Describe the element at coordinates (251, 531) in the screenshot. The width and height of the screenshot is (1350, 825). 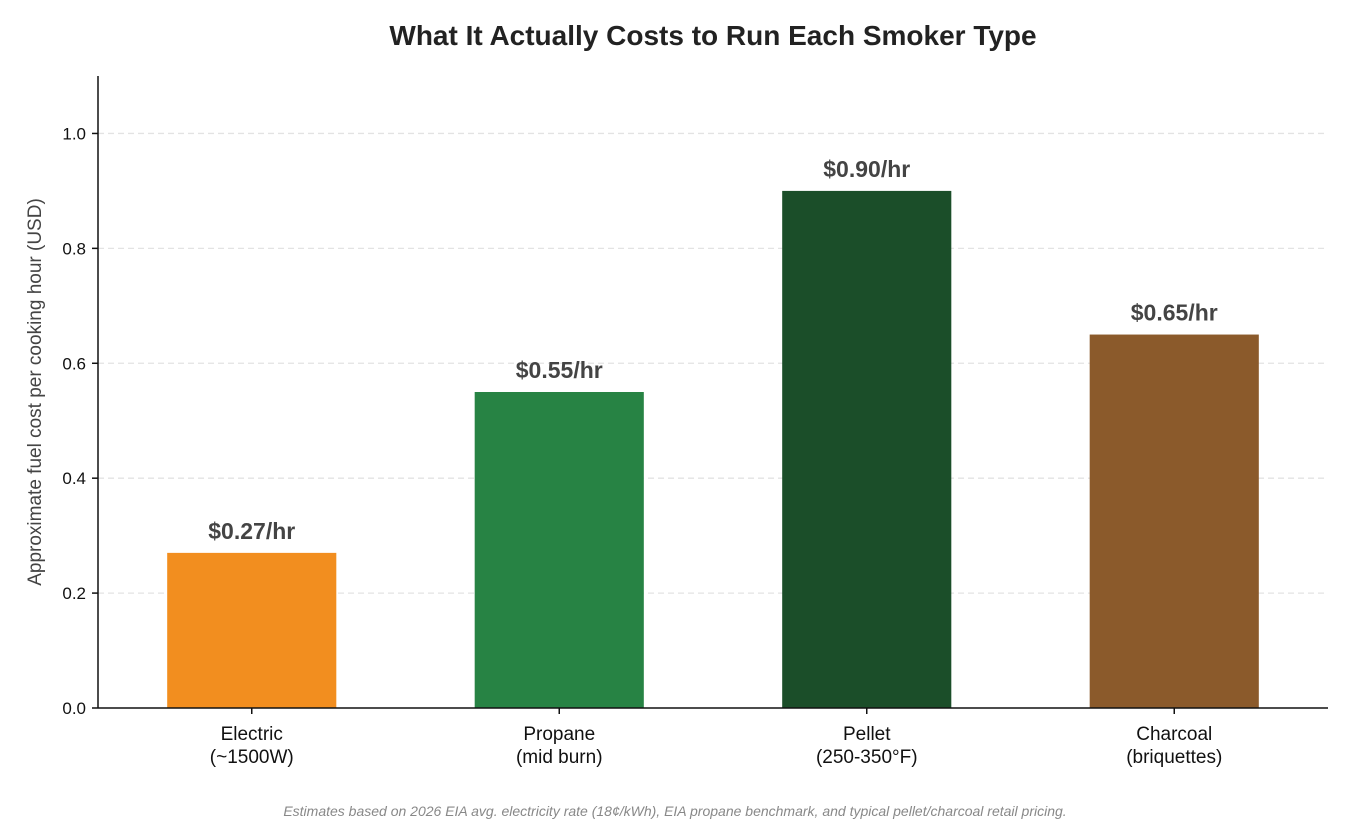
I see `data-label: $0.27/hr` at that location.